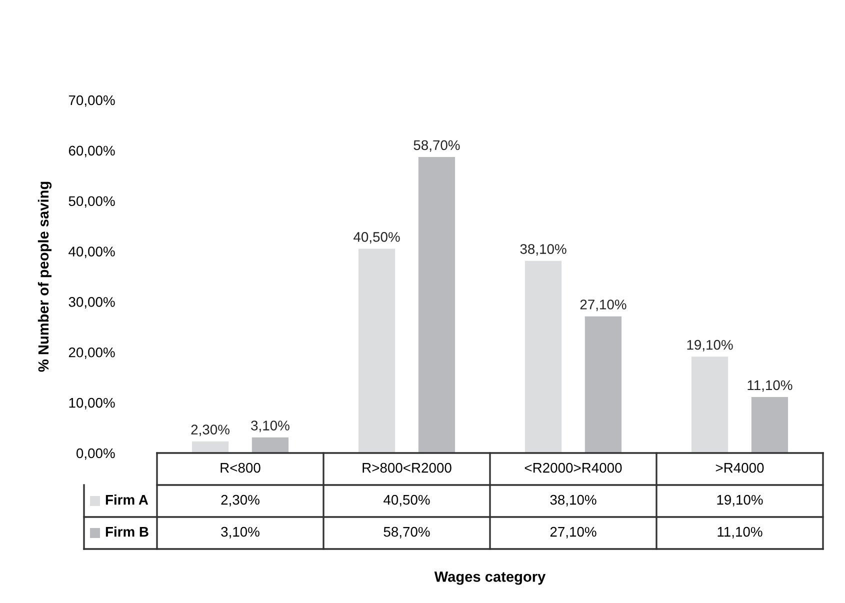 The height and width of the screenshot is (603, 845). What do you see at coordinates (240, 467) in the screenshot?
I see `x-tick-label: R<800` at bounding box center [240, 467].